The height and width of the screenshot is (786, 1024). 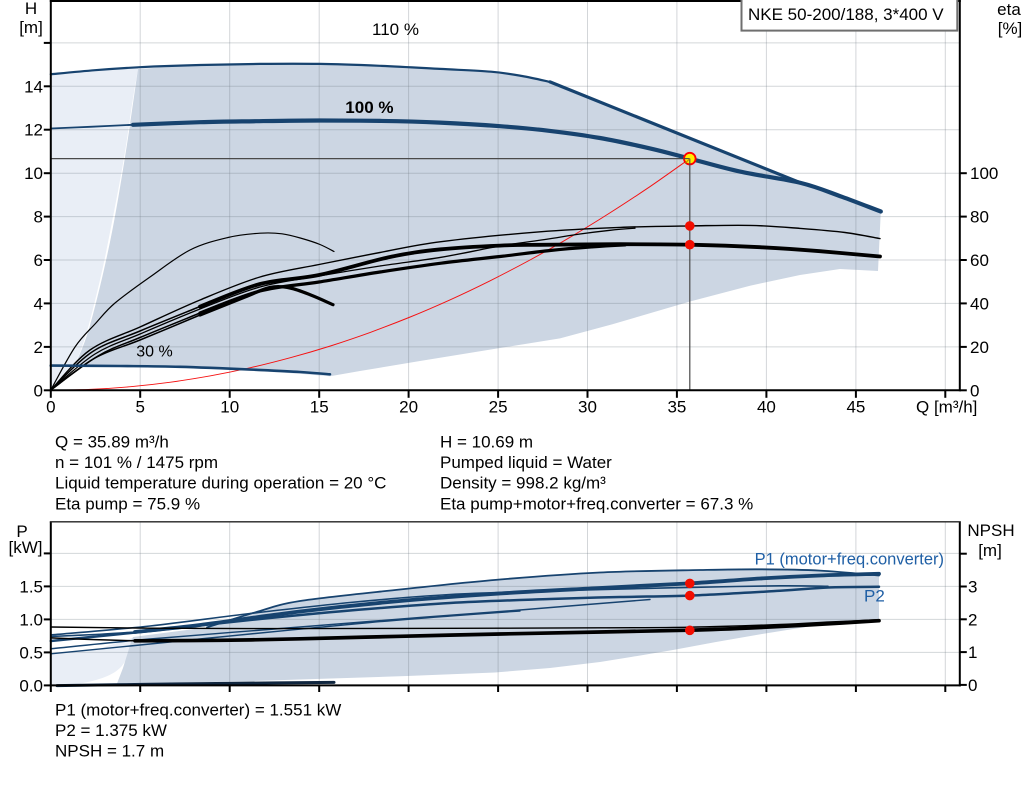 I want to click on svg-text: eta, so click(x=1009, y=9).